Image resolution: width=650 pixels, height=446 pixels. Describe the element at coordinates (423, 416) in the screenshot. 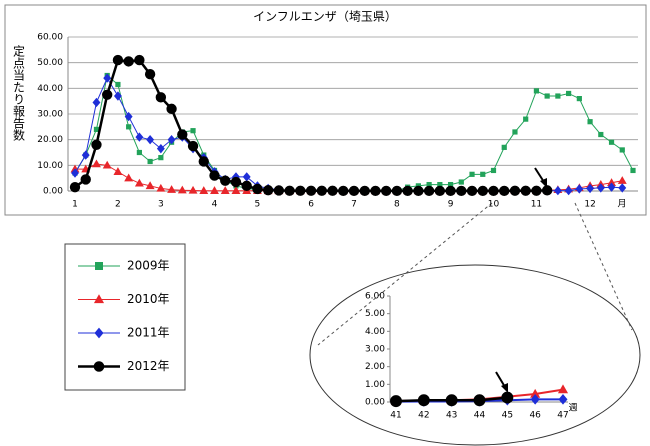

I see `x-tick-label: 42` at that location.